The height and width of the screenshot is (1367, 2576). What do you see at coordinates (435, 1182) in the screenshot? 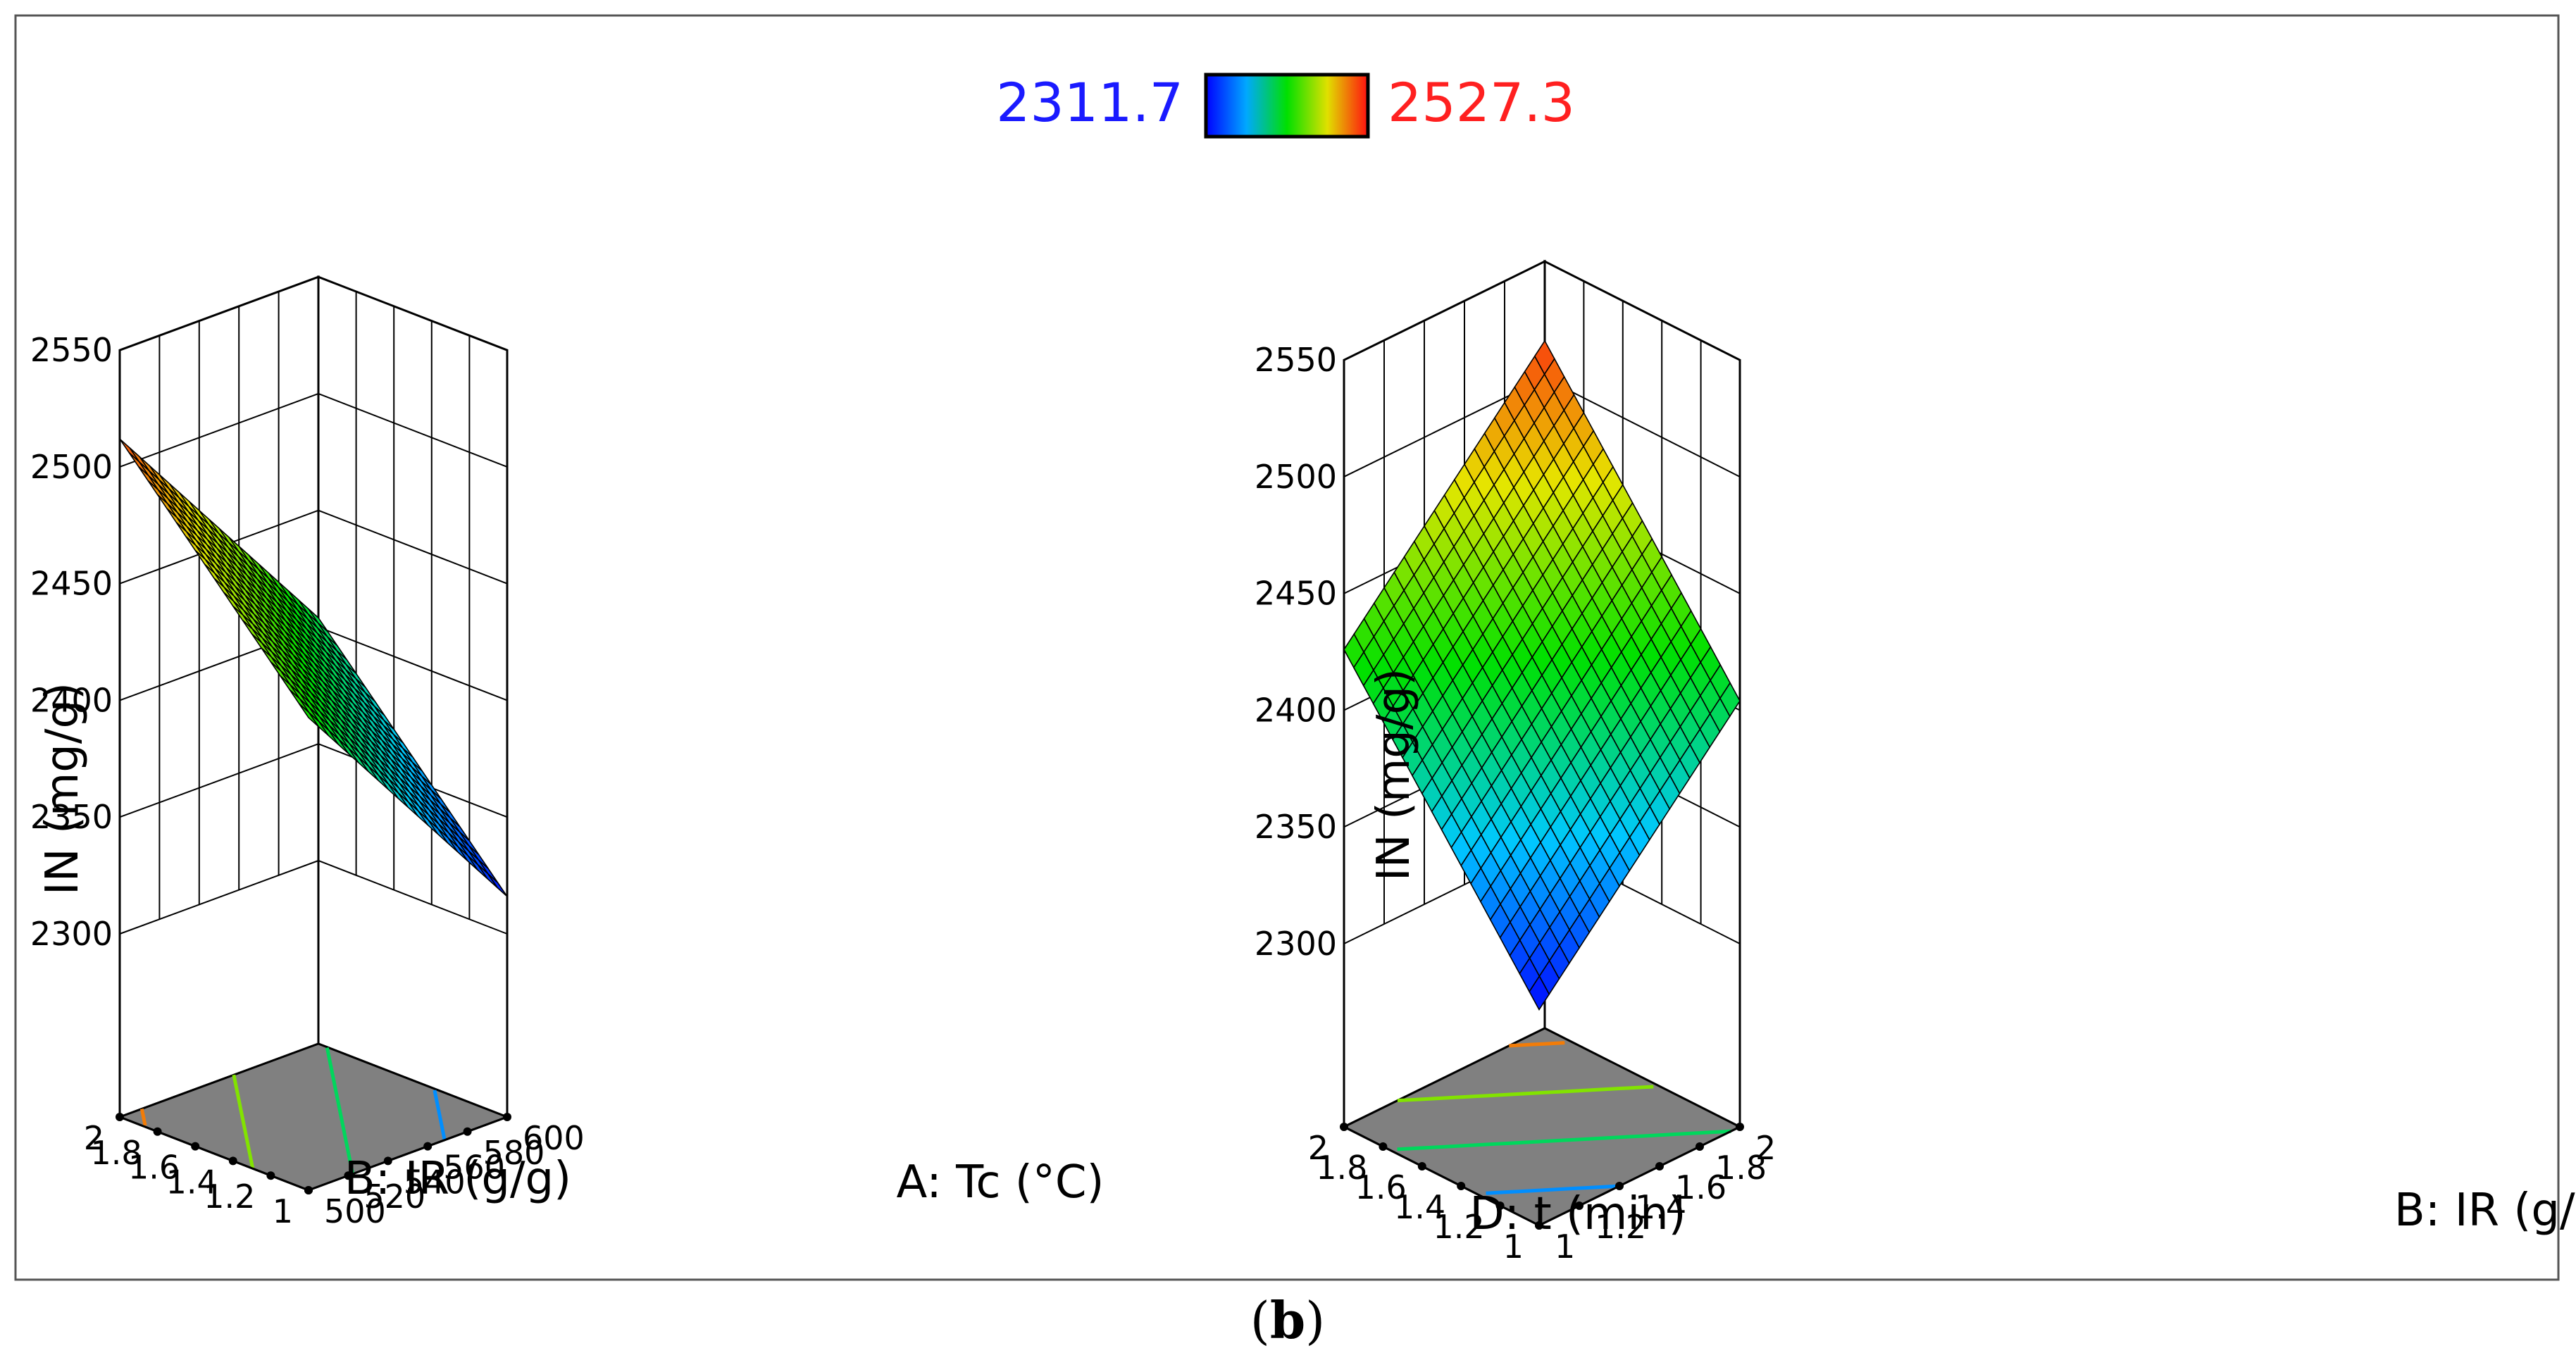
I see `x-tick-label: 540` at bounding box center [435, 1182].